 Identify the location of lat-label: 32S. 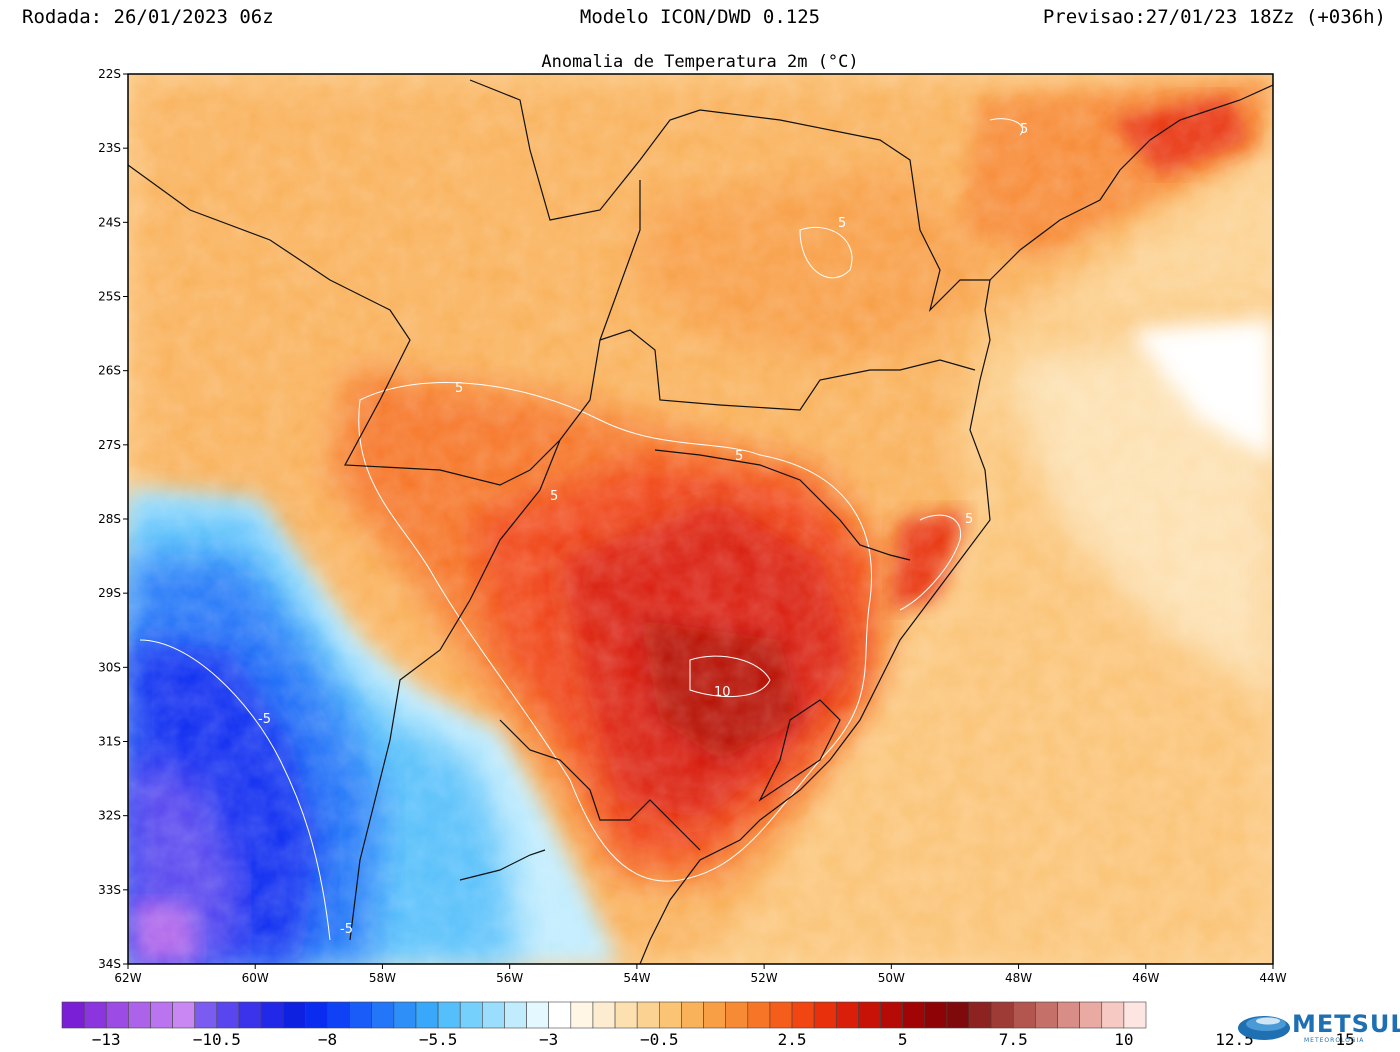
(109, 816).